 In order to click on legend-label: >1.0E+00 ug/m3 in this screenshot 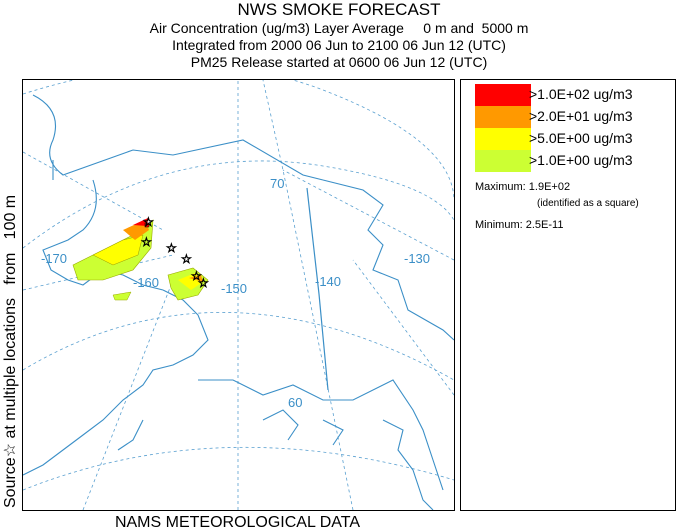, I will do `click(581, 160)`.